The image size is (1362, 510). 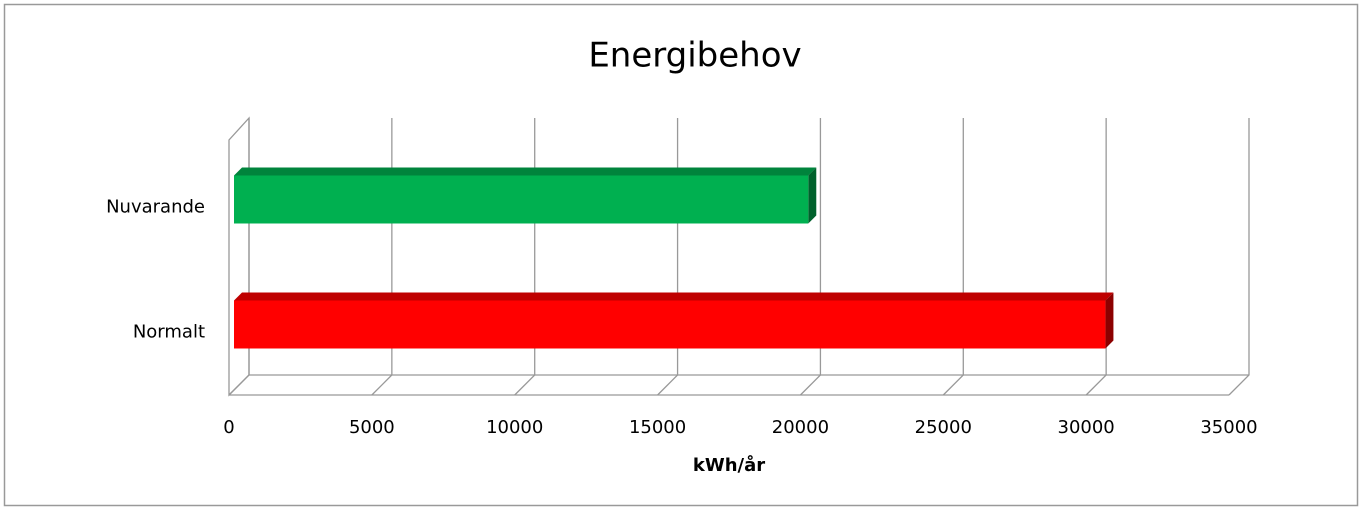 What do you see at coordinates (155, 207) in the screenshot?
I see `y-tick-label: Nuvarande` at bounding box center [155, 207].